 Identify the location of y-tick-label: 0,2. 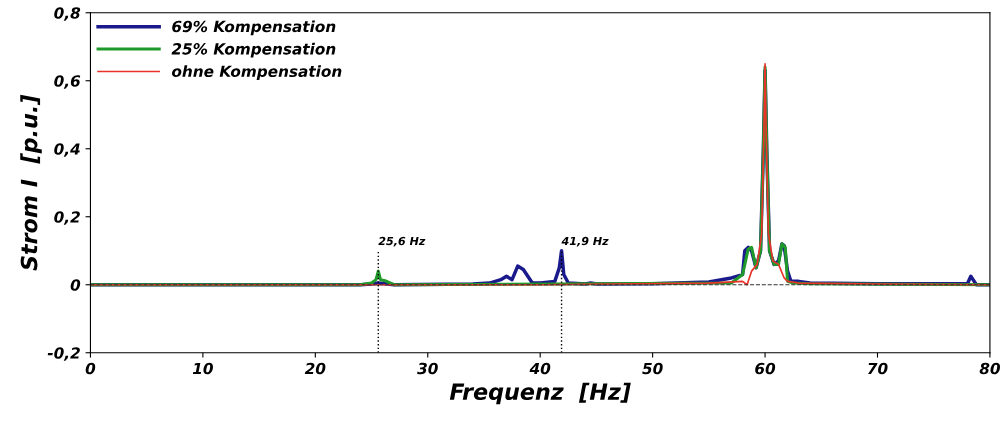
(67, 218).